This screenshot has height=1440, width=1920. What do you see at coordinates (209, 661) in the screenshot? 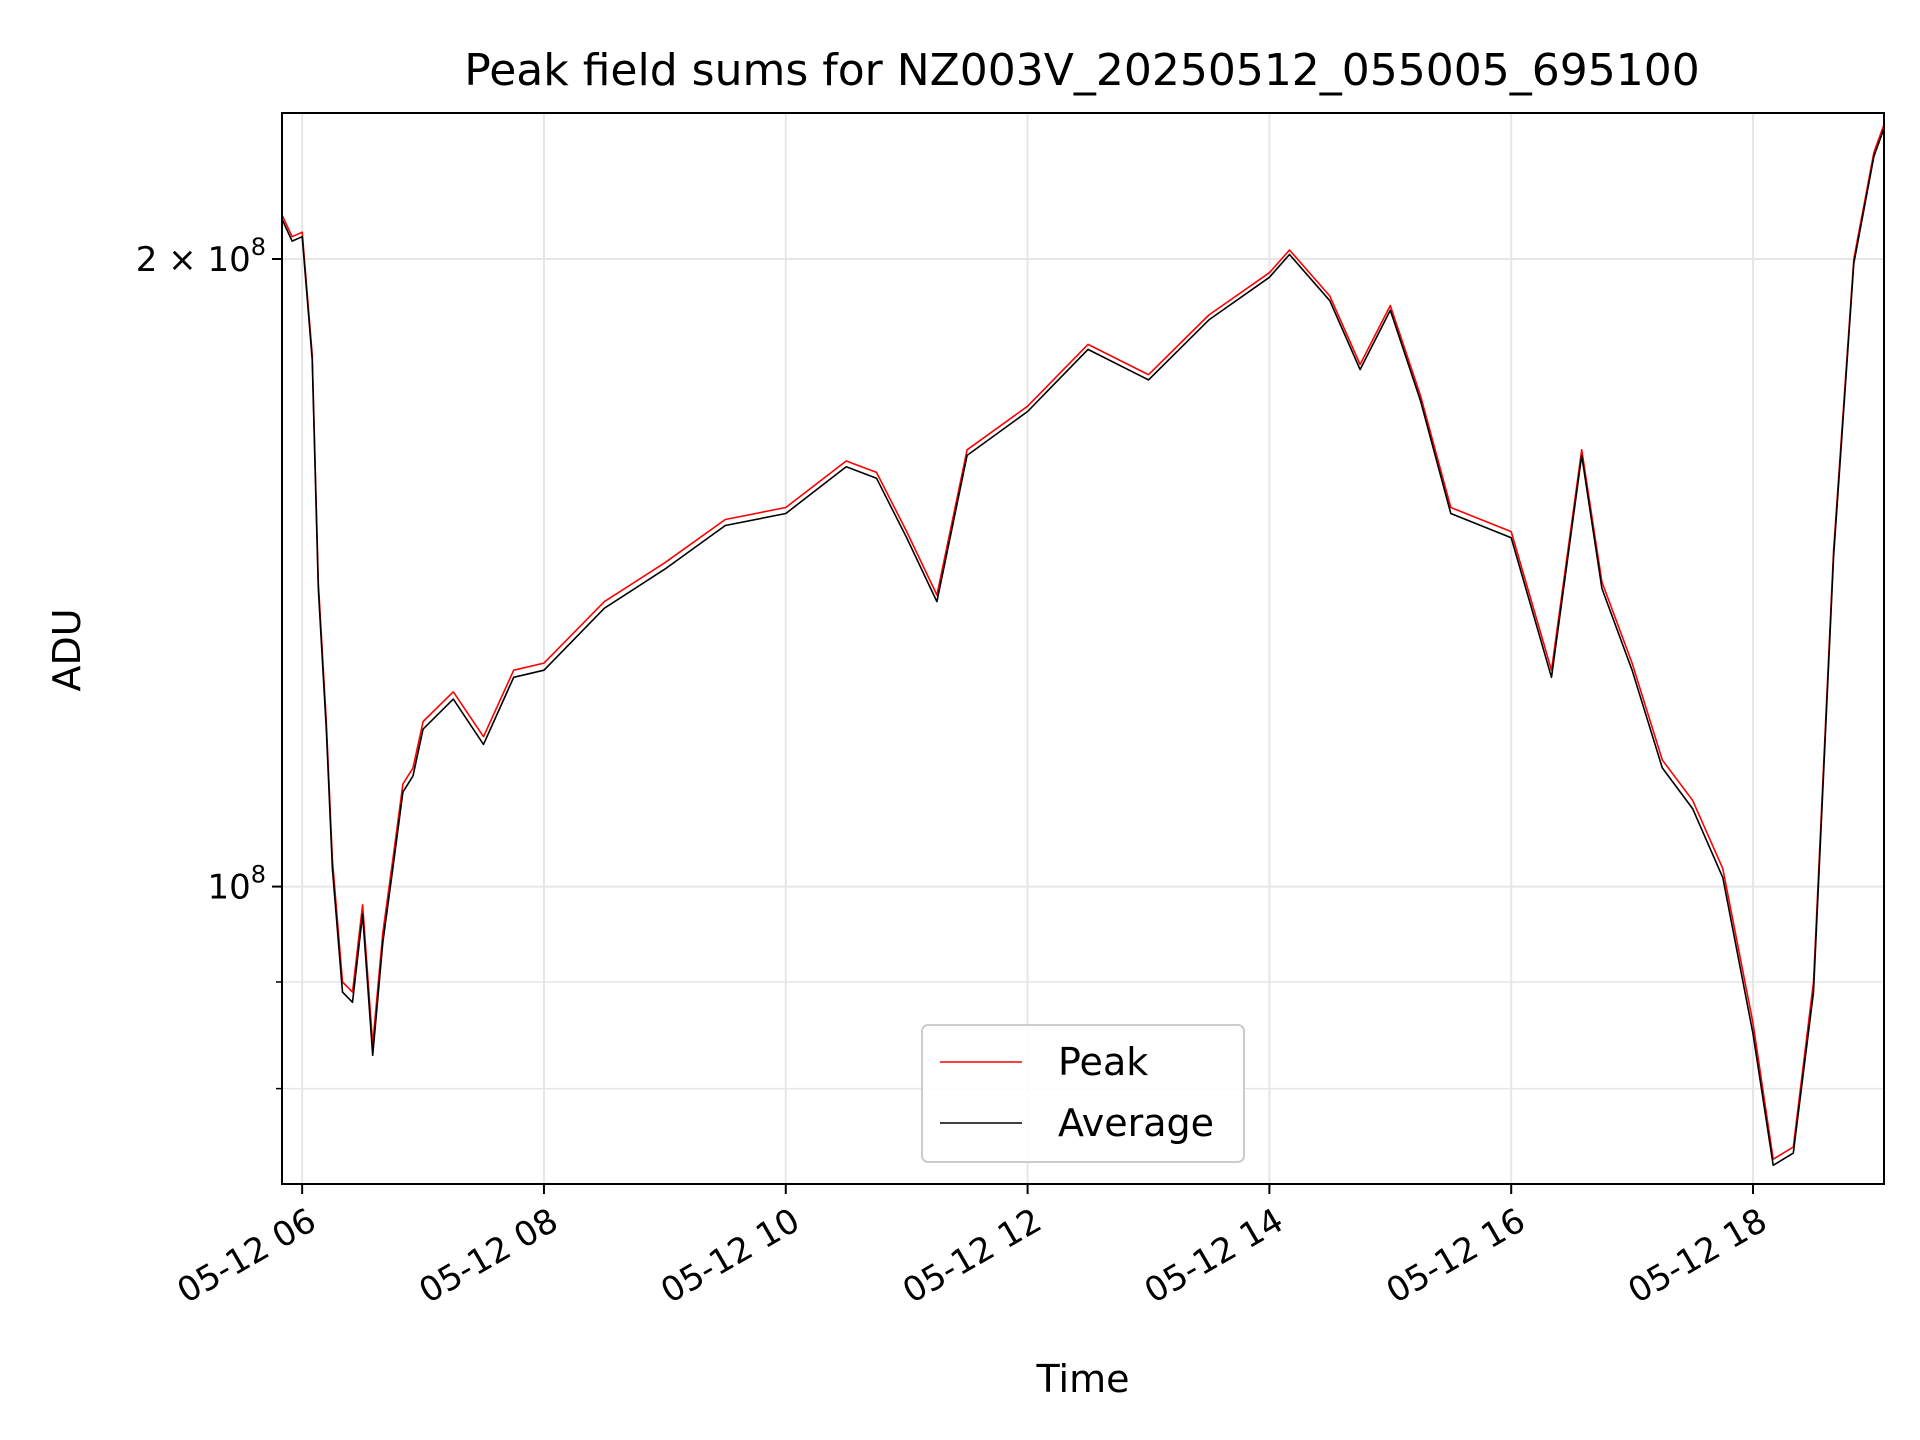
I see `y-axis: 108 2 × 108` at bounding box center [209, 661].